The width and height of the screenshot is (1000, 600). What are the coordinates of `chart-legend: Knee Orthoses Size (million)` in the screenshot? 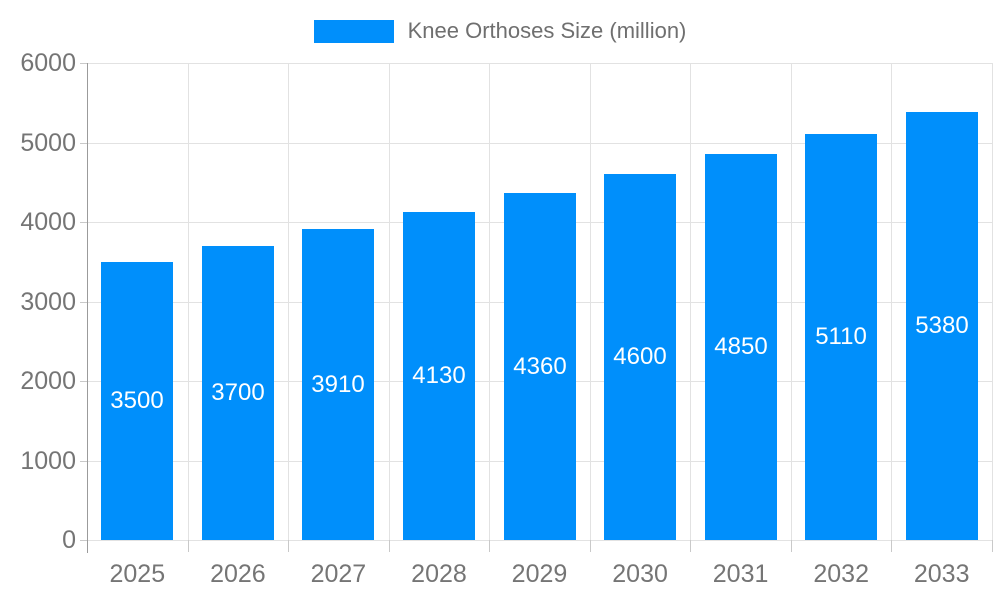 It's located at (500, 31).